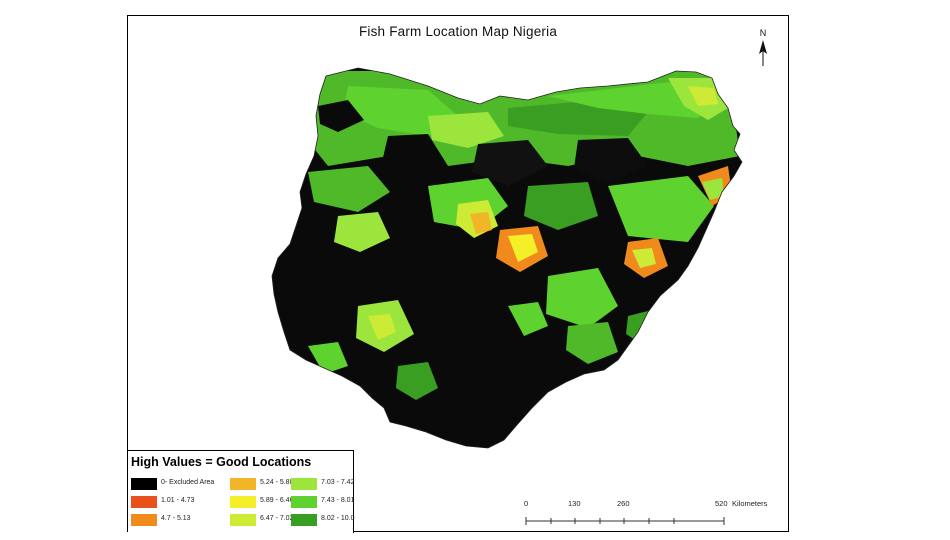  I want to click on legend-title: High Values = Good Locations, so click(221, 462).